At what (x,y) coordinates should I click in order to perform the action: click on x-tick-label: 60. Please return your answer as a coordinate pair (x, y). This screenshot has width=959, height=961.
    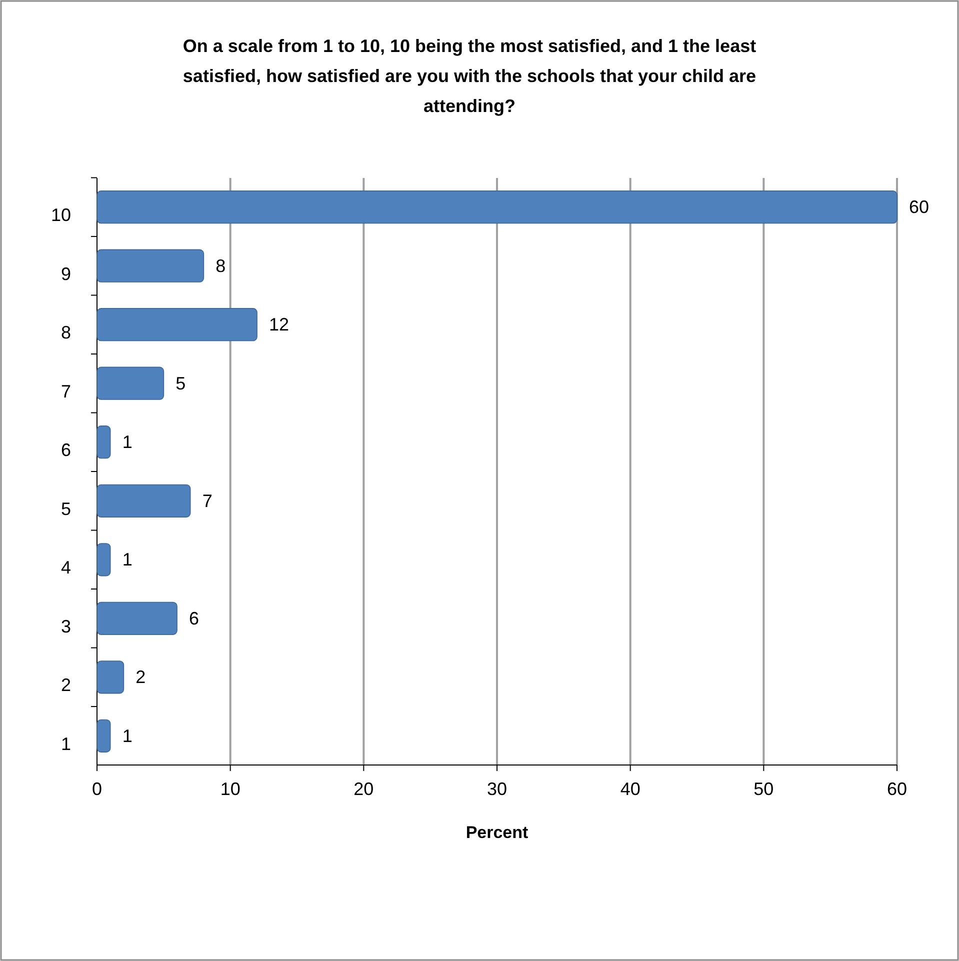
    Looking at the image, I should click on (897, 789).